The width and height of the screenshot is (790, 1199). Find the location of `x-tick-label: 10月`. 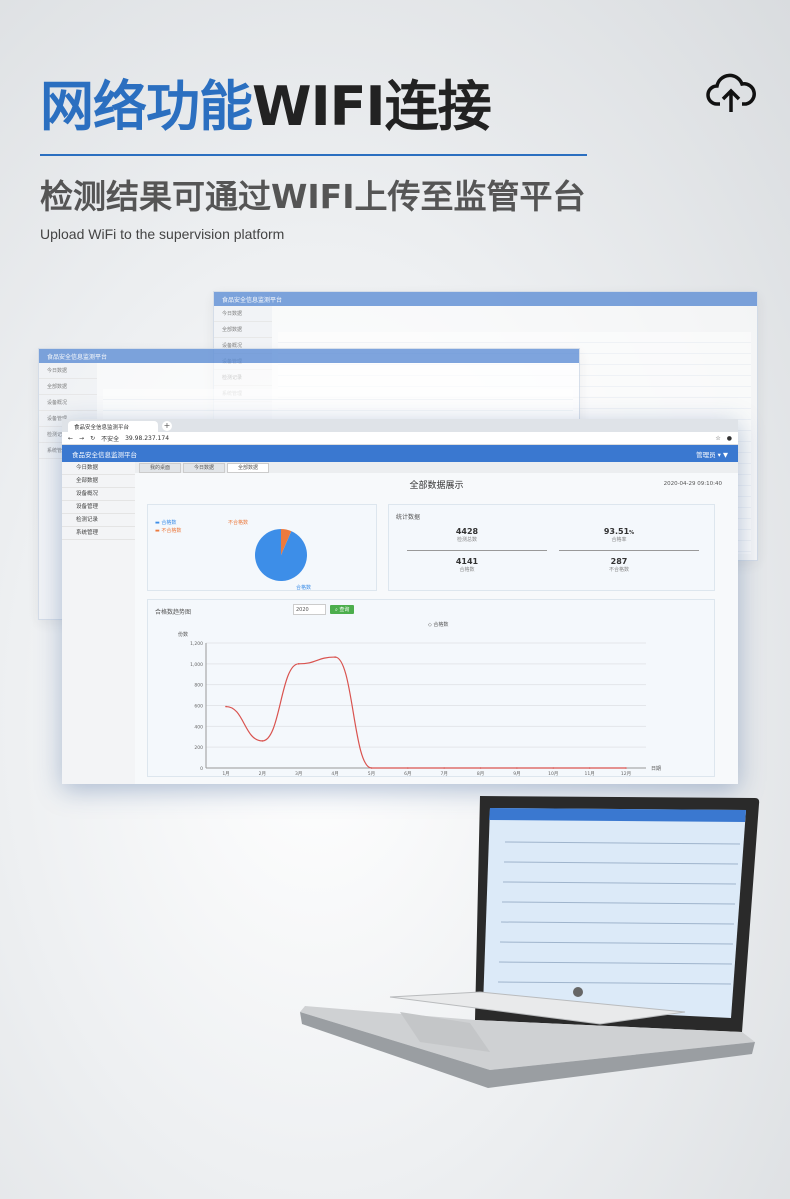

x-tick-label: 10月 is located at coordinates (553, 773).